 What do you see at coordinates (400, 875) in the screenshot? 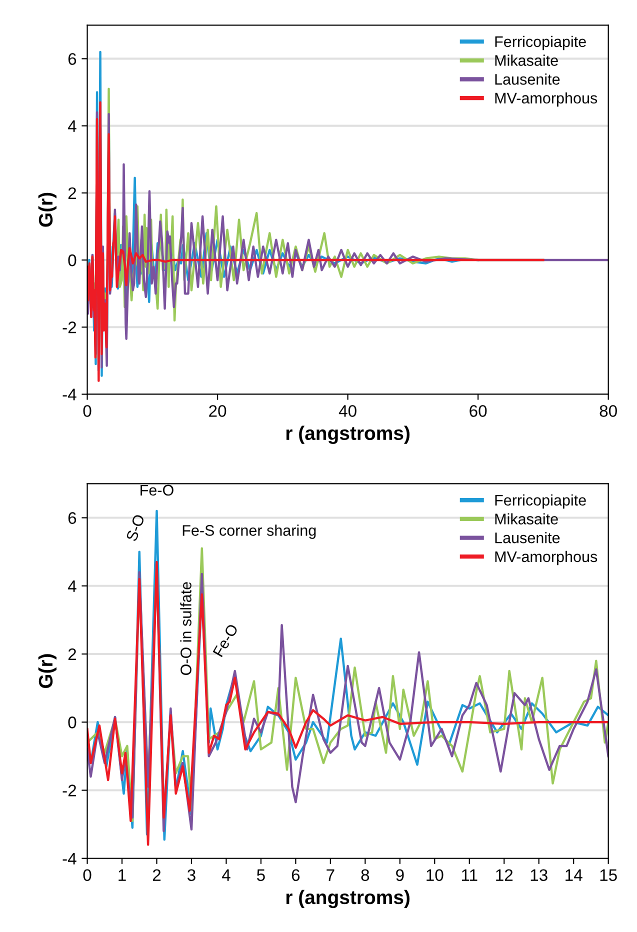
I see `x-tick-label: 9` at bounding box center [400, 875].